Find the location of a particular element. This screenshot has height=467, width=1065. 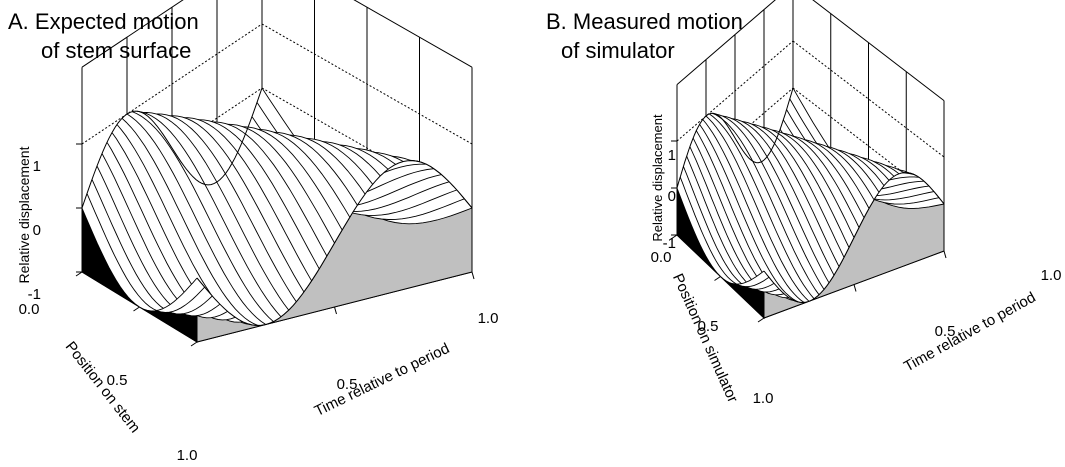

panel-title-line2: of simulator is located at coordinates (618, 50).